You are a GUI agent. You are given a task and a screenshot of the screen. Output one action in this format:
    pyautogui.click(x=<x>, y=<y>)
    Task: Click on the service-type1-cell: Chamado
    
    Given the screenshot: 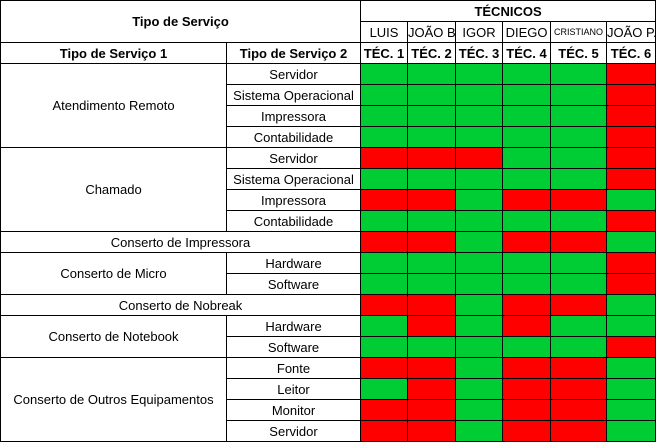 What is the action you would take?
    pyautogui.click(x=113, y=189)
    